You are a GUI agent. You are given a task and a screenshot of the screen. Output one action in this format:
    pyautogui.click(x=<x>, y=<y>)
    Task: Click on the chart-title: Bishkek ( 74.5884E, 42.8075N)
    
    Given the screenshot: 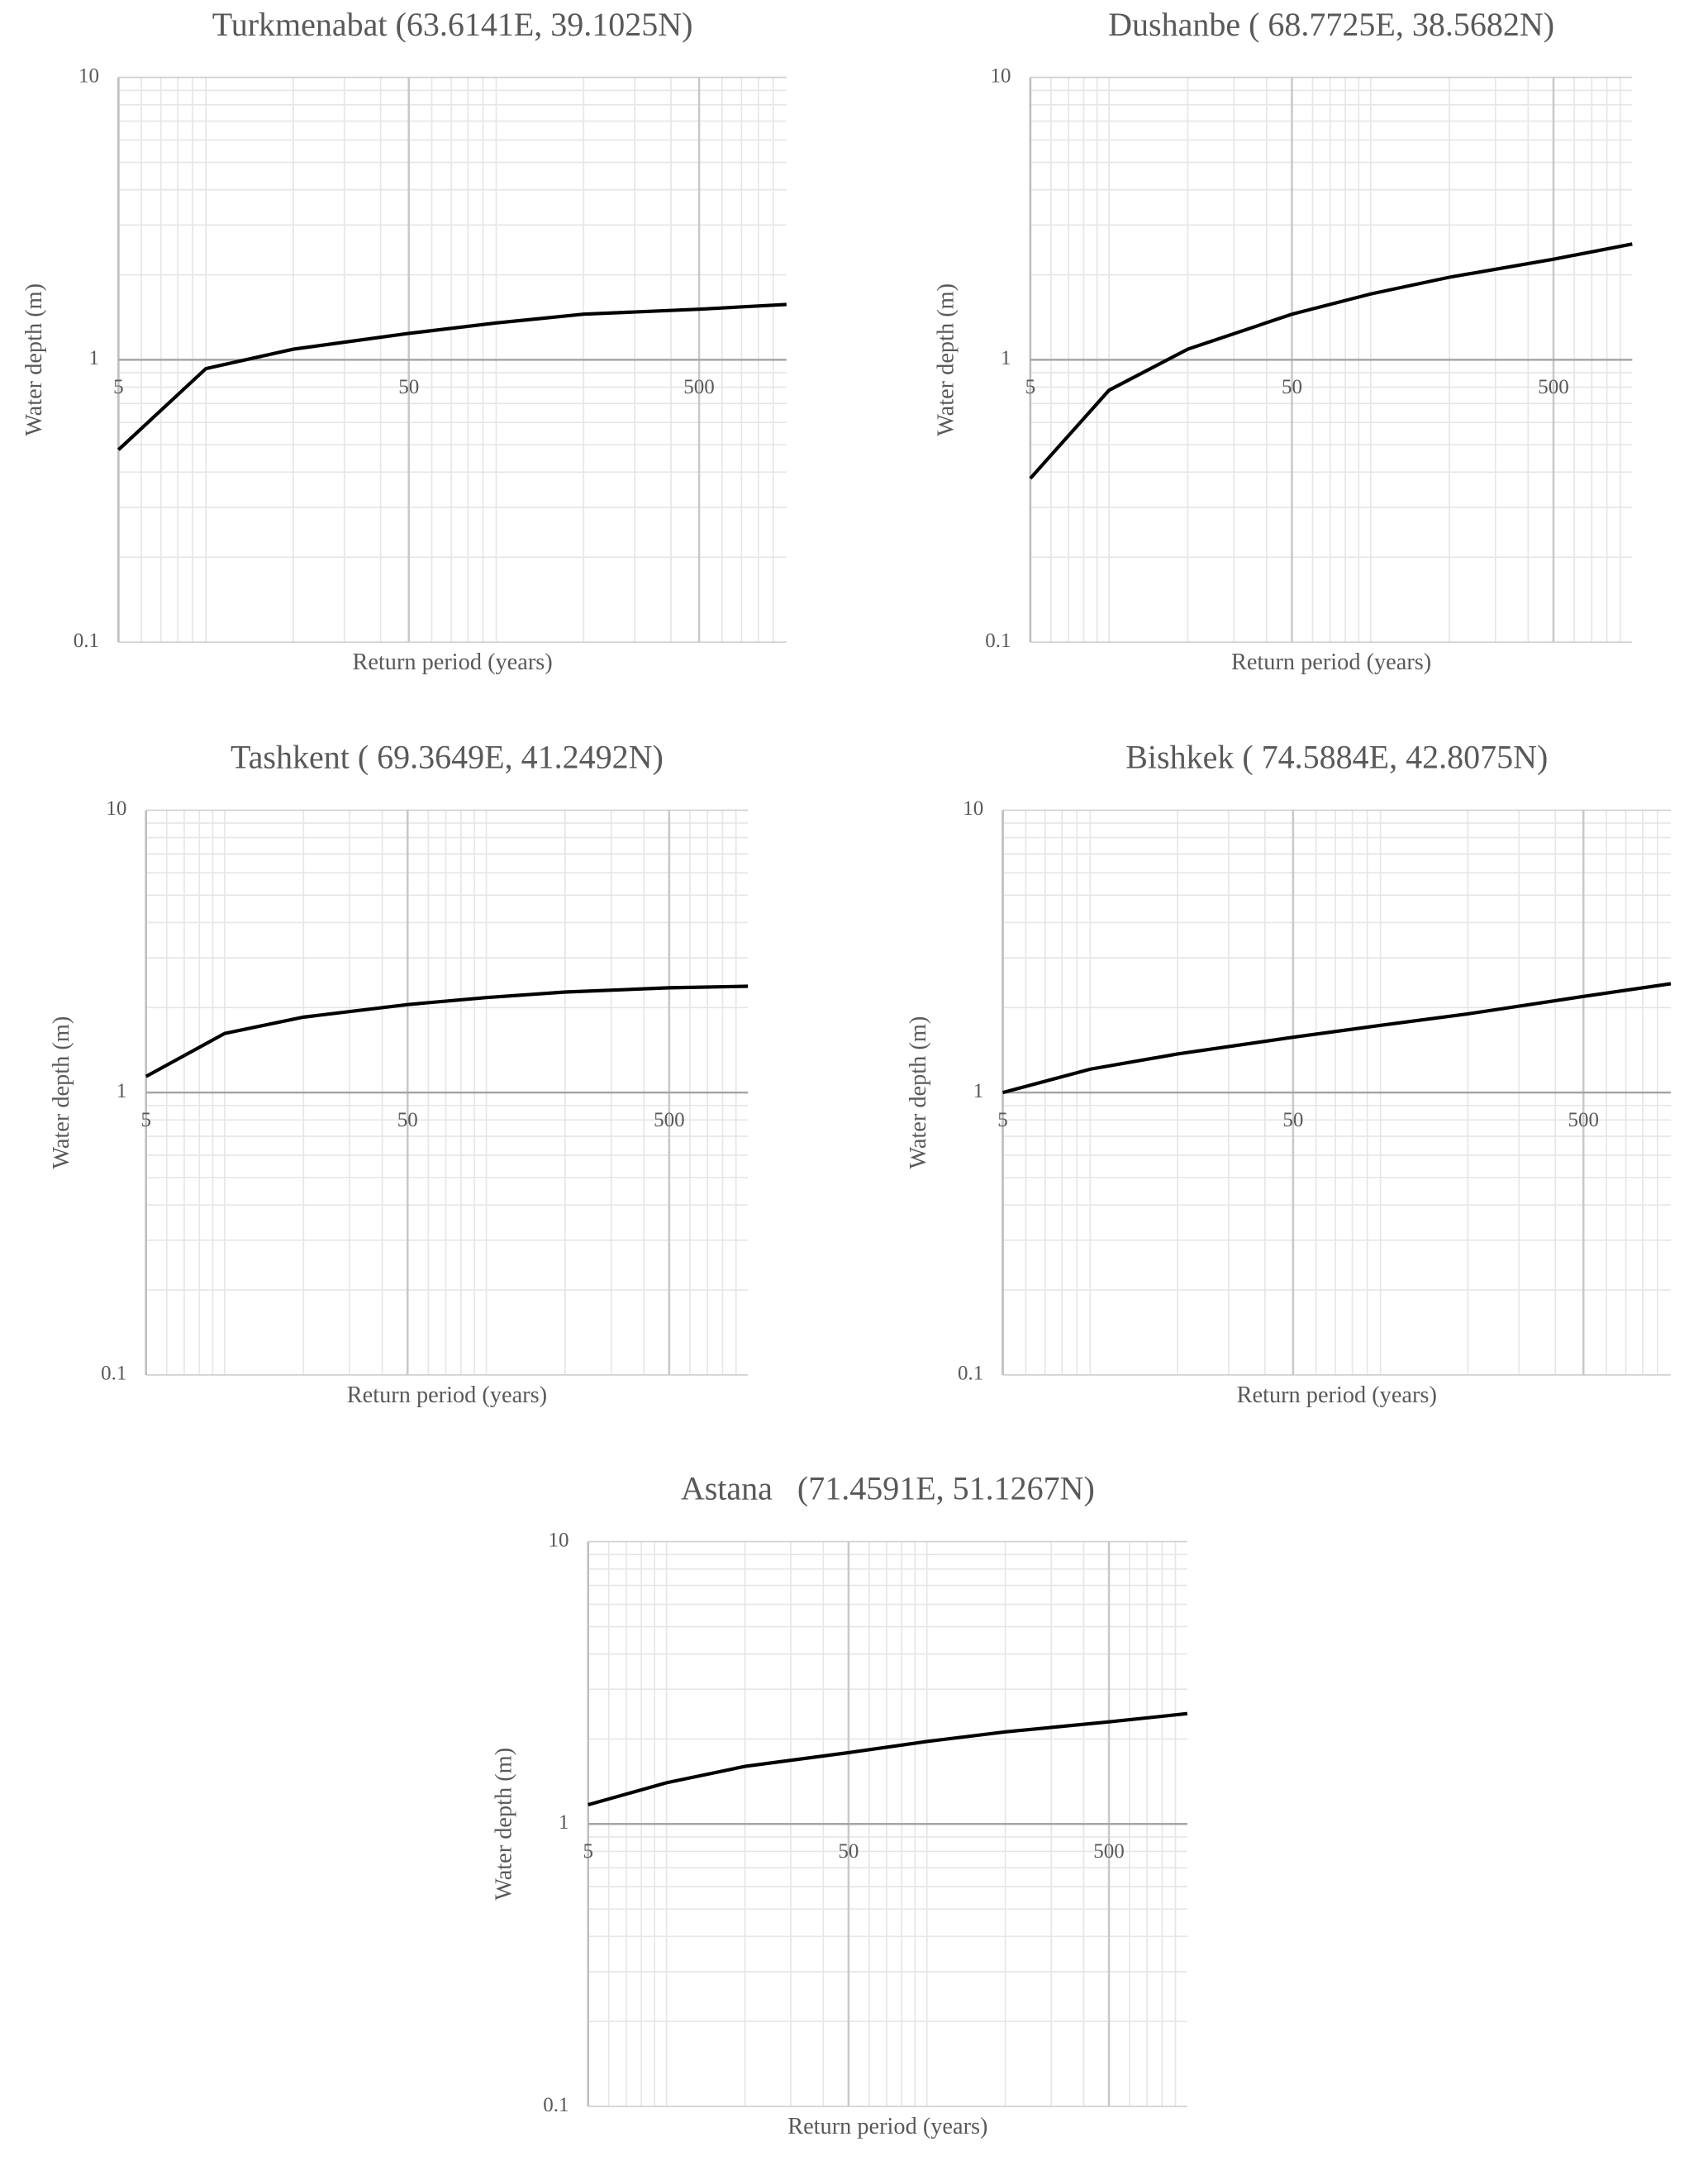 What is the action you would take?
    pyautogui.click(x=1336, y=757)
    